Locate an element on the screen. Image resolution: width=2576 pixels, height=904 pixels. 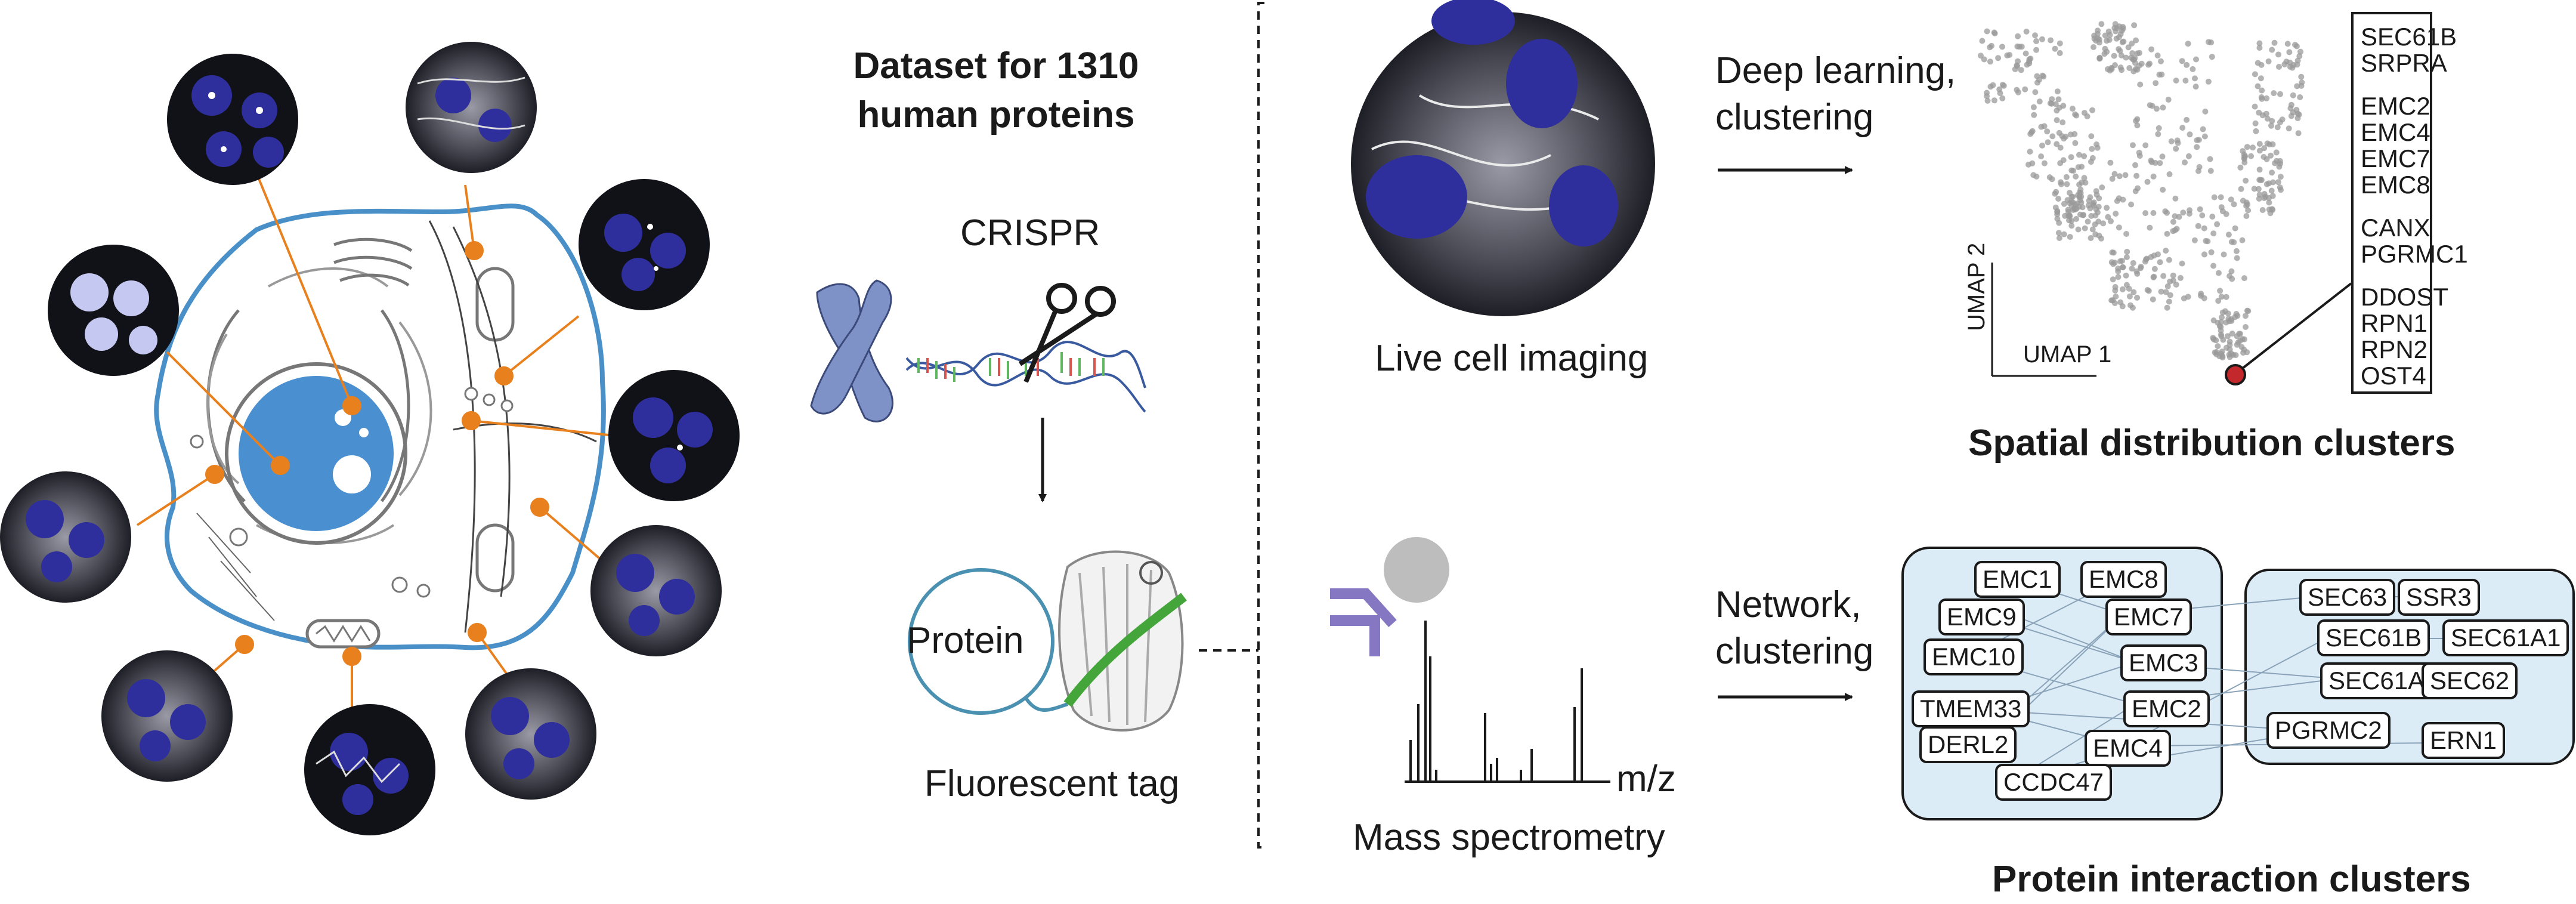
protein-circle is located at coordinates (981, 641).